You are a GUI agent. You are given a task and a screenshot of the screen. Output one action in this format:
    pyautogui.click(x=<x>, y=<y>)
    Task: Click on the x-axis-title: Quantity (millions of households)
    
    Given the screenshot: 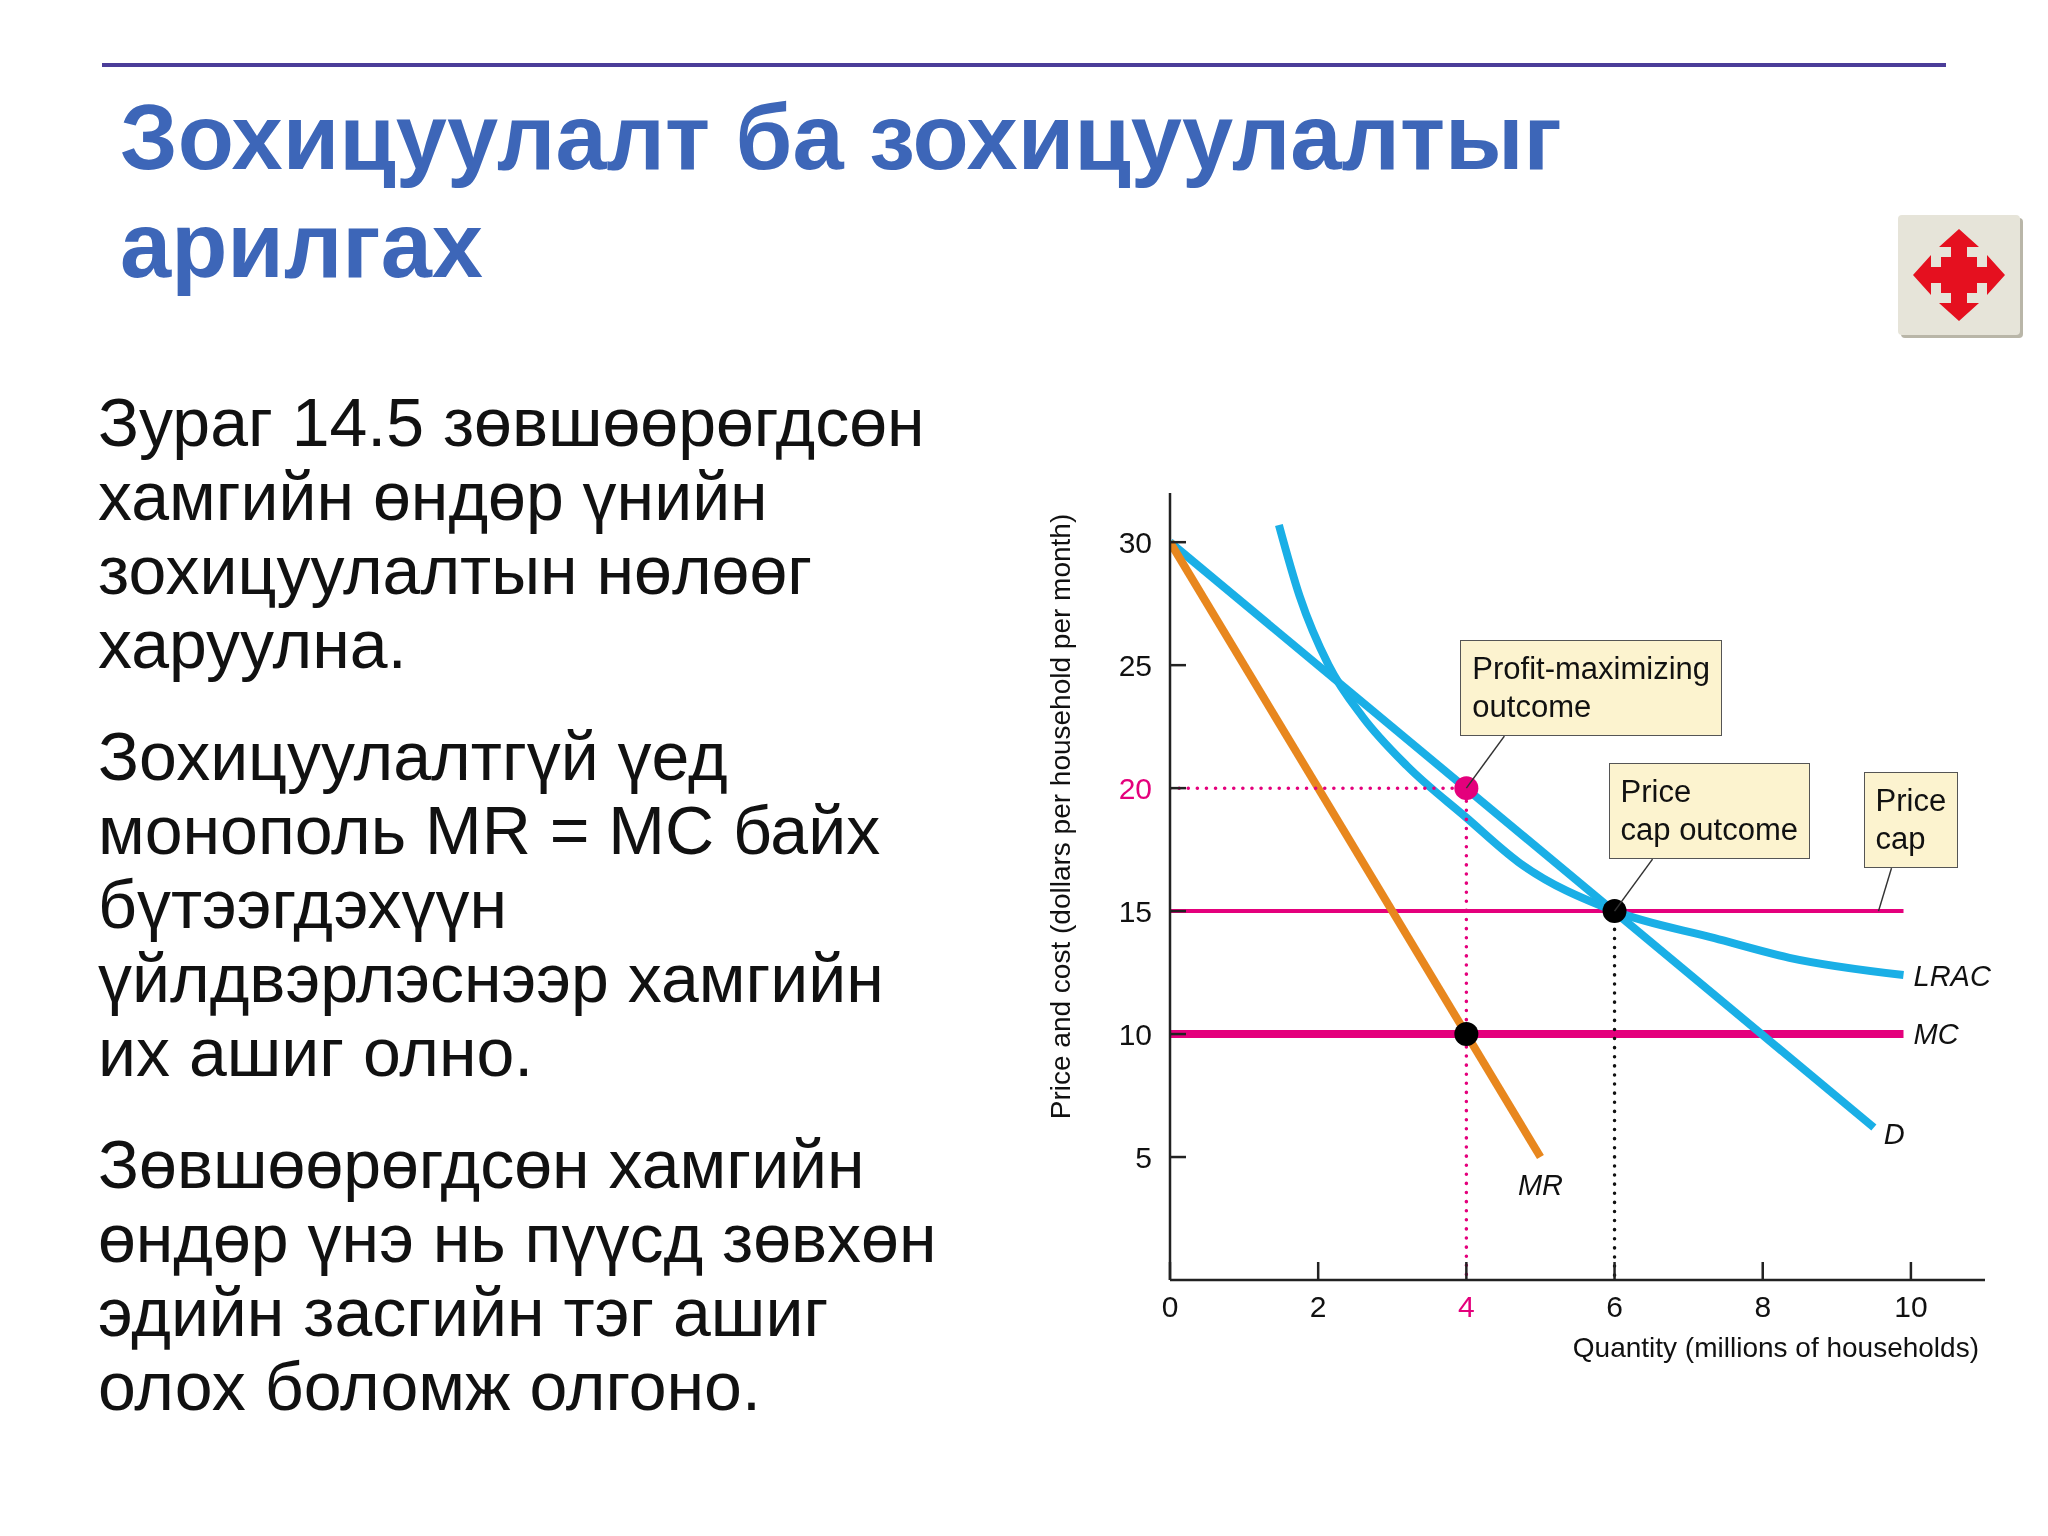 What is the action you would take?
    pyautogui.click(x=1775, y=1347)
    